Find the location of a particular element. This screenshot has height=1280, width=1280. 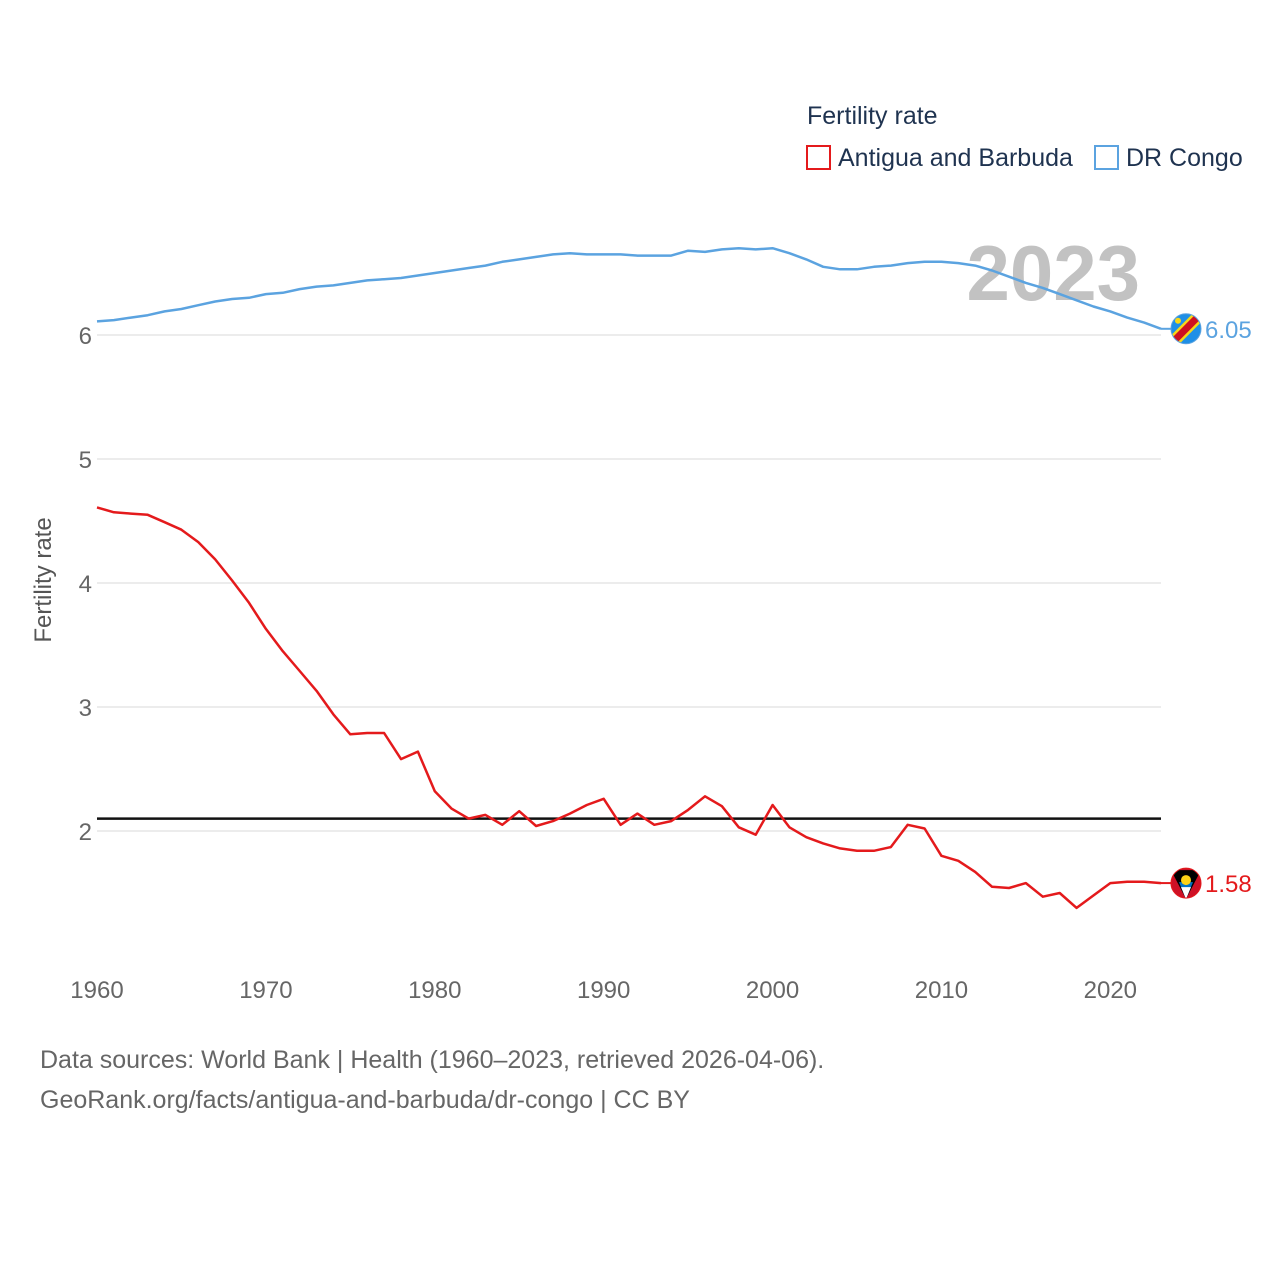

y-tick-2: 2 is located at coordinates (85, 832).